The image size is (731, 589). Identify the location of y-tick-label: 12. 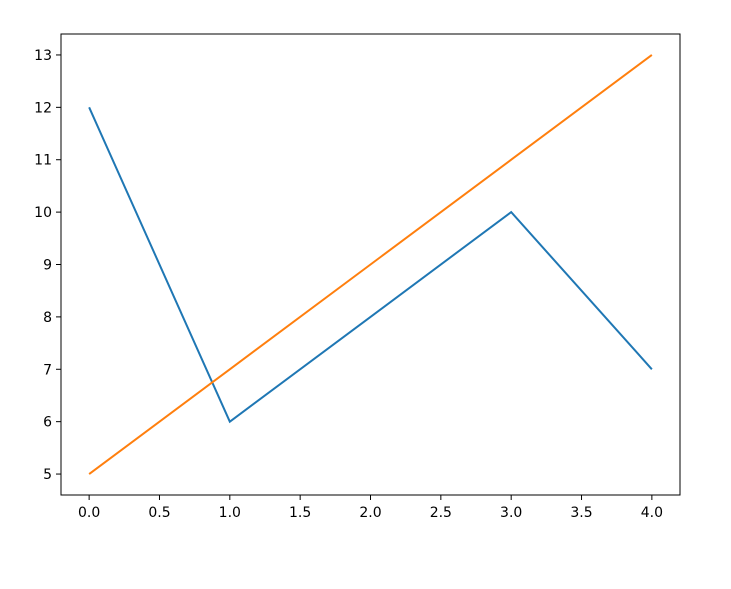
(43, 108).